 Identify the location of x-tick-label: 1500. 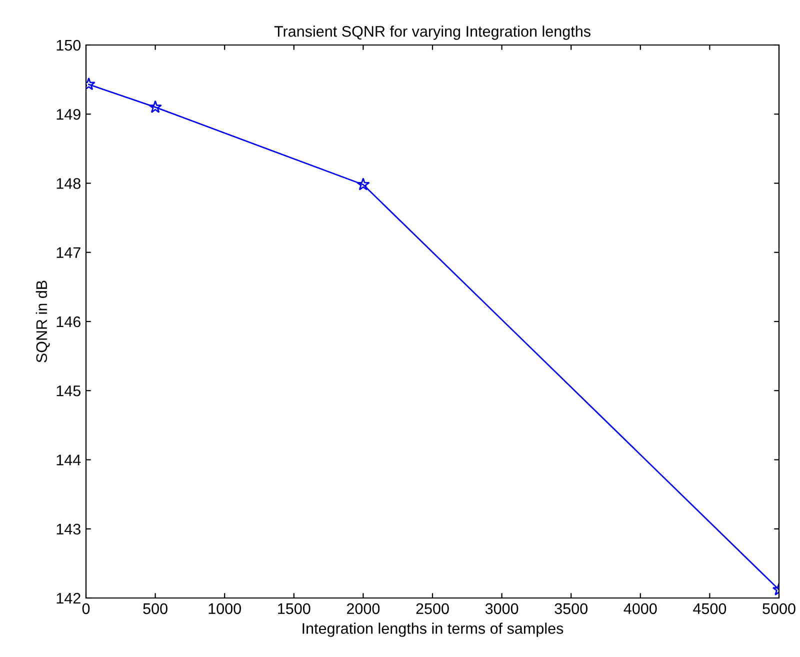
(294, 608).